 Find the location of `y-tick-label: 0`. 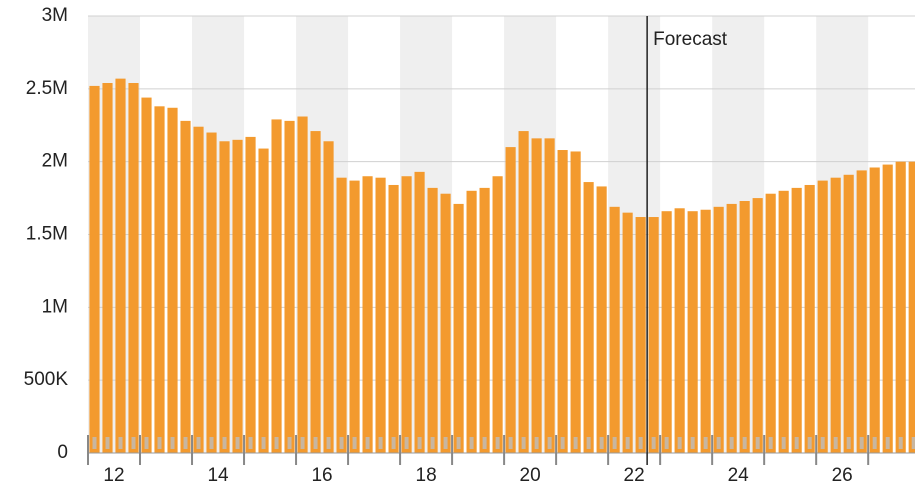

y-tick-label: 0 is located at coordinates (62, 452).